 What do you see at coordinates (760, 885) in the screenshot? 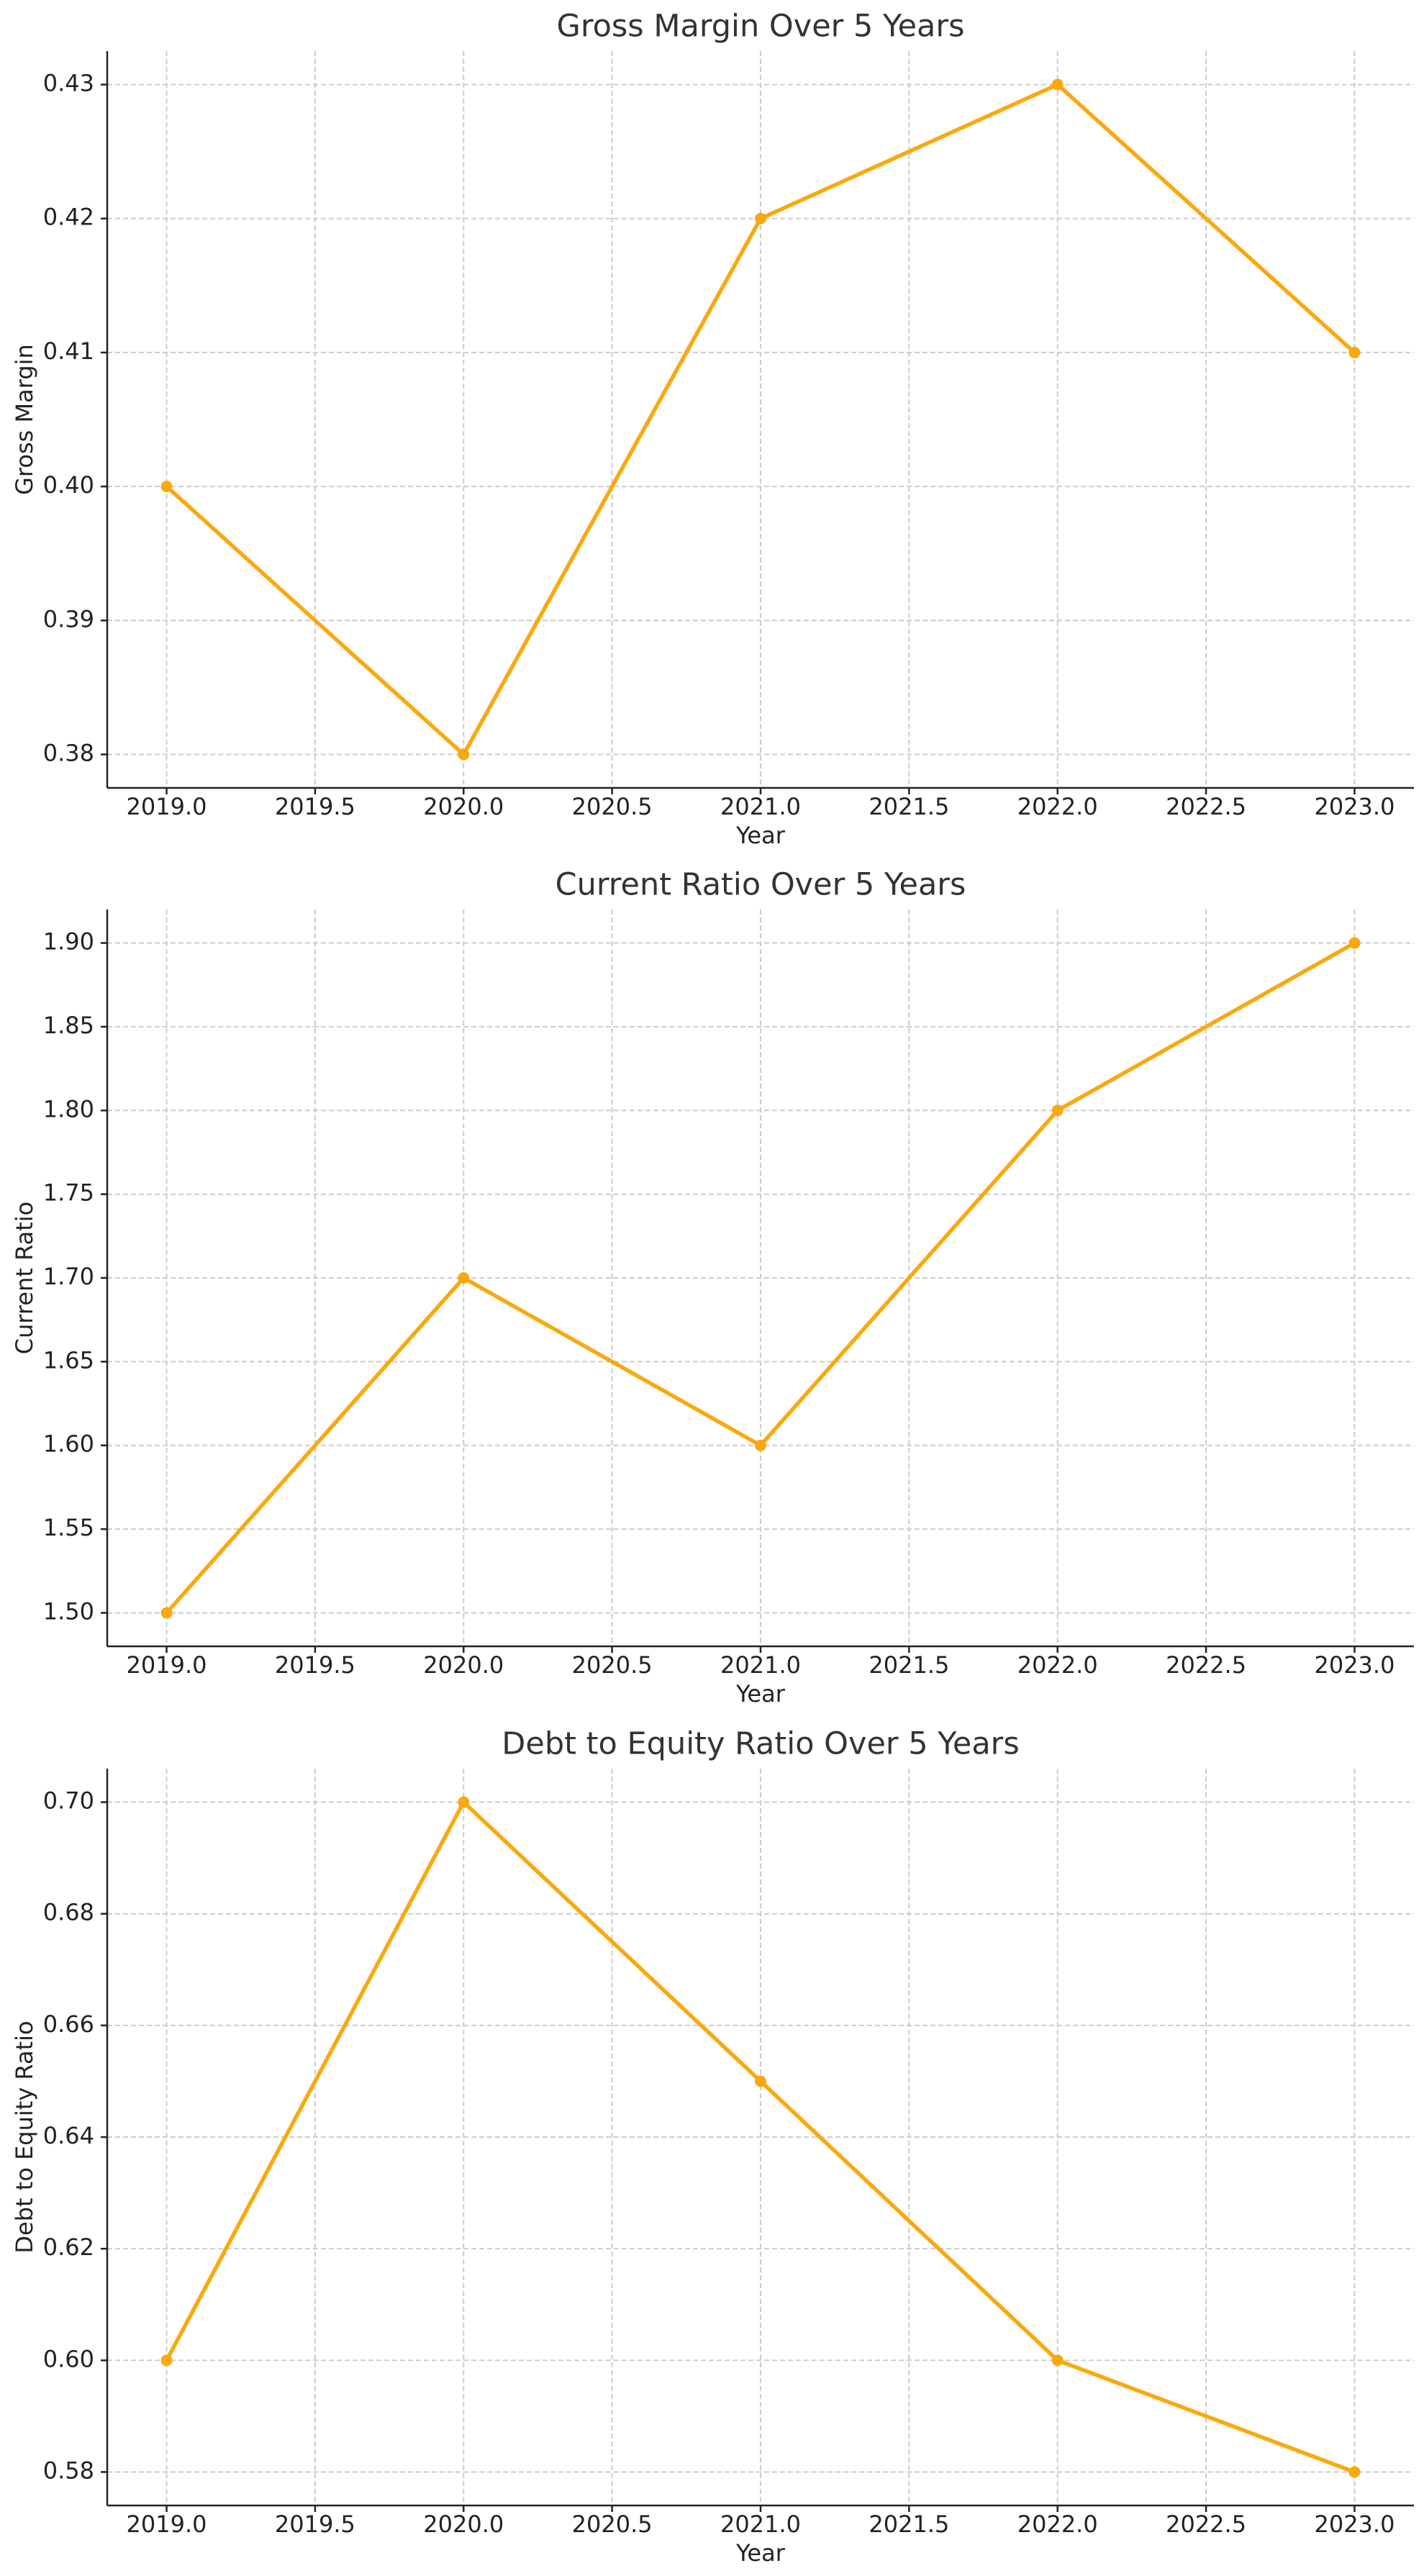
I see `chart-title: Current Ratio Over 5 Years` at bounding box center [760, 885].